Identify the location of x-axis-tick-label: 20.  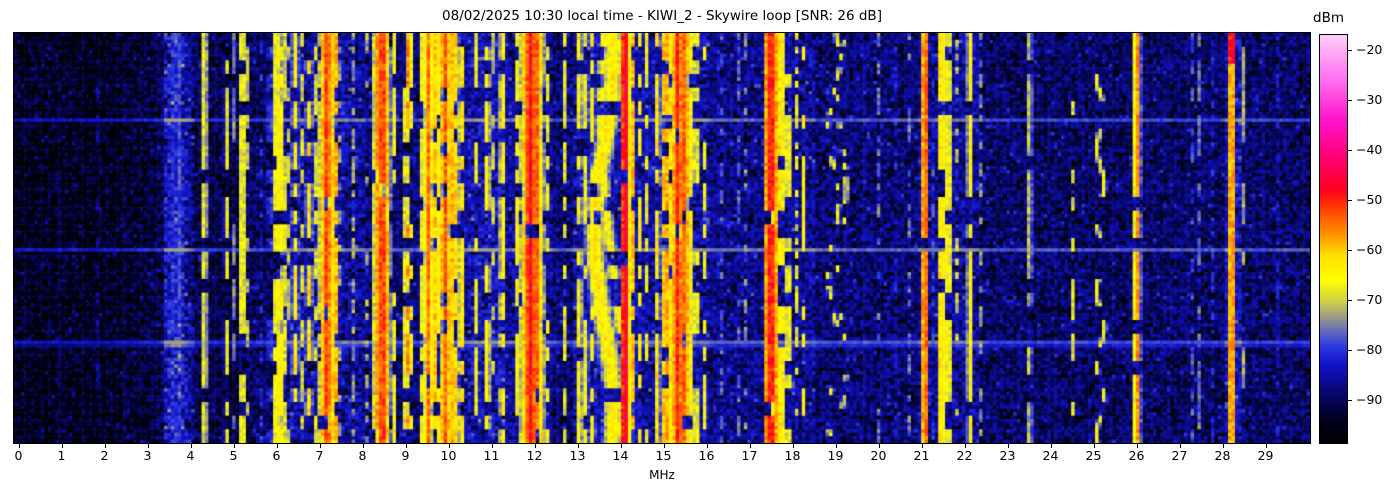
(878, 455).